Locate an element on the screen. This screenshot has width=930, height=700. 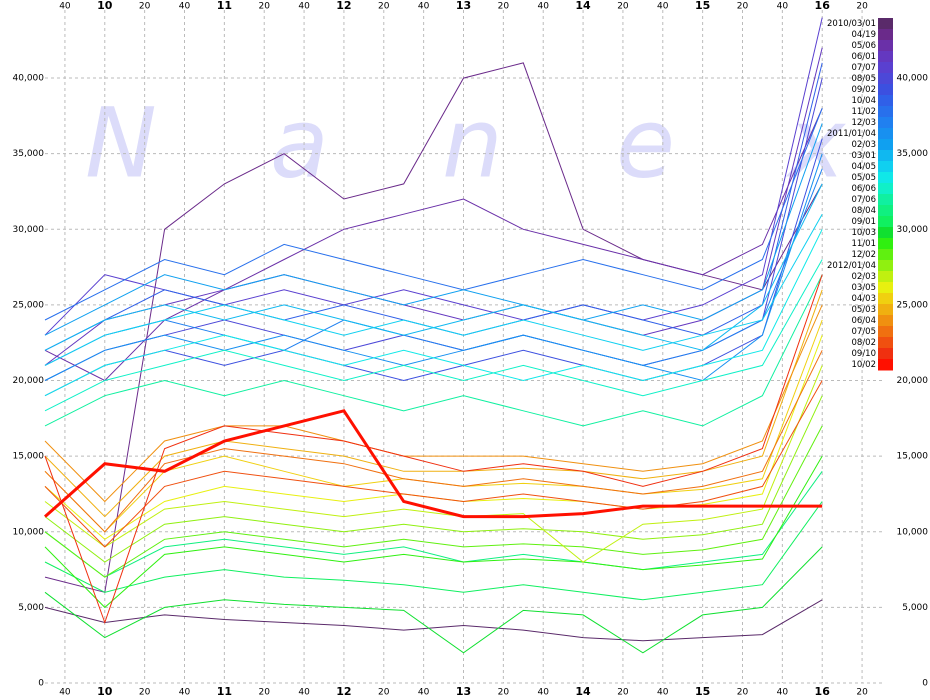
y-tick-label: 40,000 is located at coordinates (29, 79).